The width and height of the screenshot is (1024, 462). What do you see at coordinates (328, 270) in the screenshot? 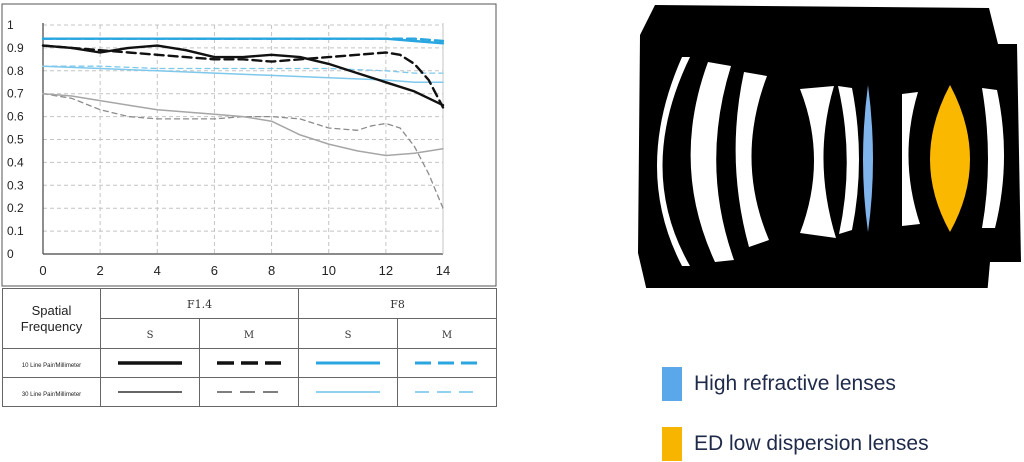
I see `x-tick-label: 10` at bounding box center [328, 270].